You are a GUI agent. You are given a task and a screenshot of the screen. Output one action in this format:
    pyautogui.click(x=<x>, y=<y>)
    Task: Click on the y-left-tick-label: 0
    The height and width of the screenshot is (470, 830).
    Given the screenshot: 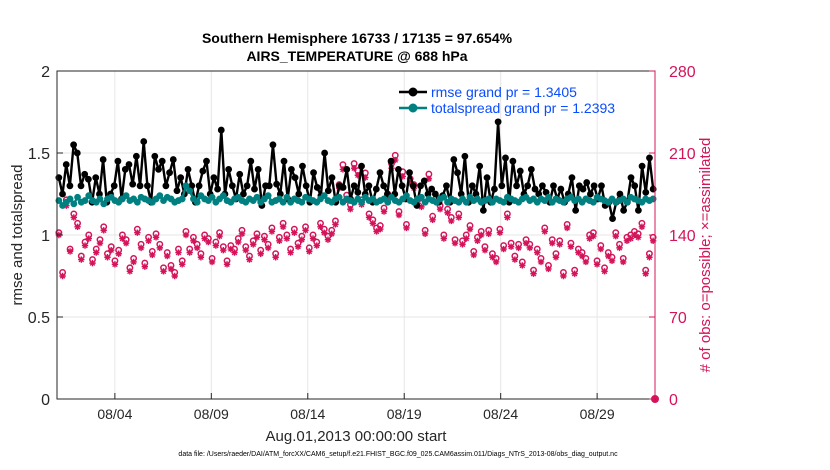 What is the action you would take?
    pyautogui.click(x=45, y=400)
    